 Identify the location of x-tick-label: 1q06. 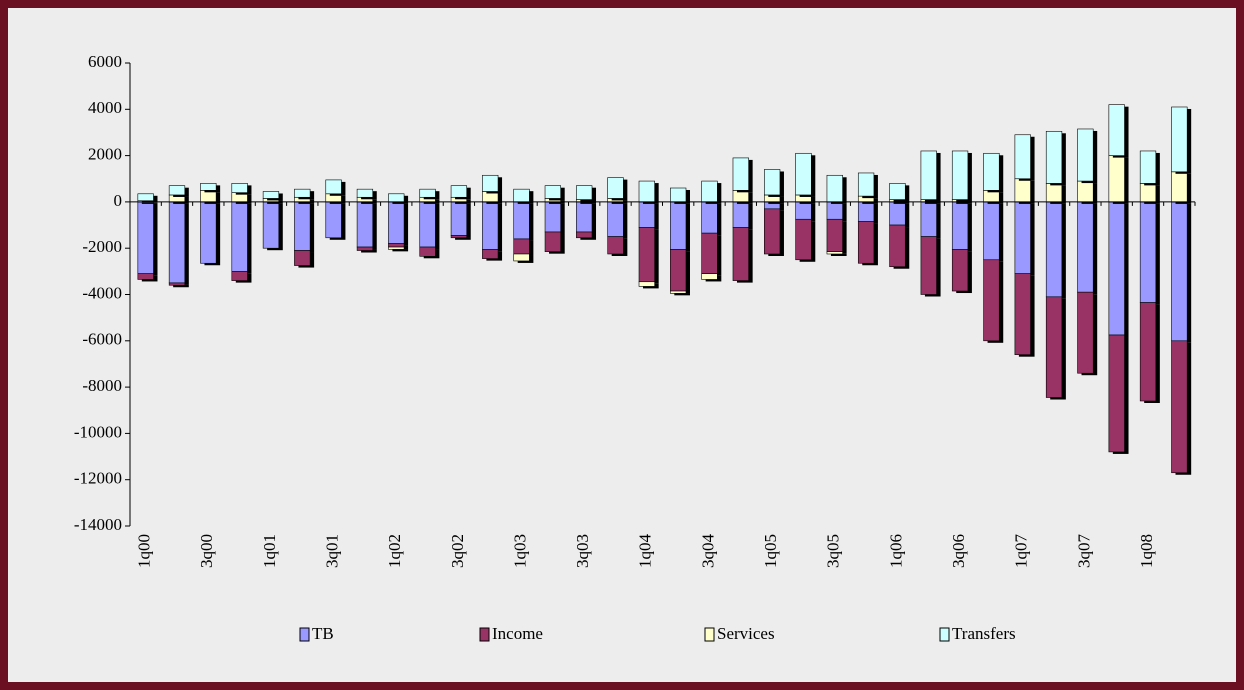
(895, 551).